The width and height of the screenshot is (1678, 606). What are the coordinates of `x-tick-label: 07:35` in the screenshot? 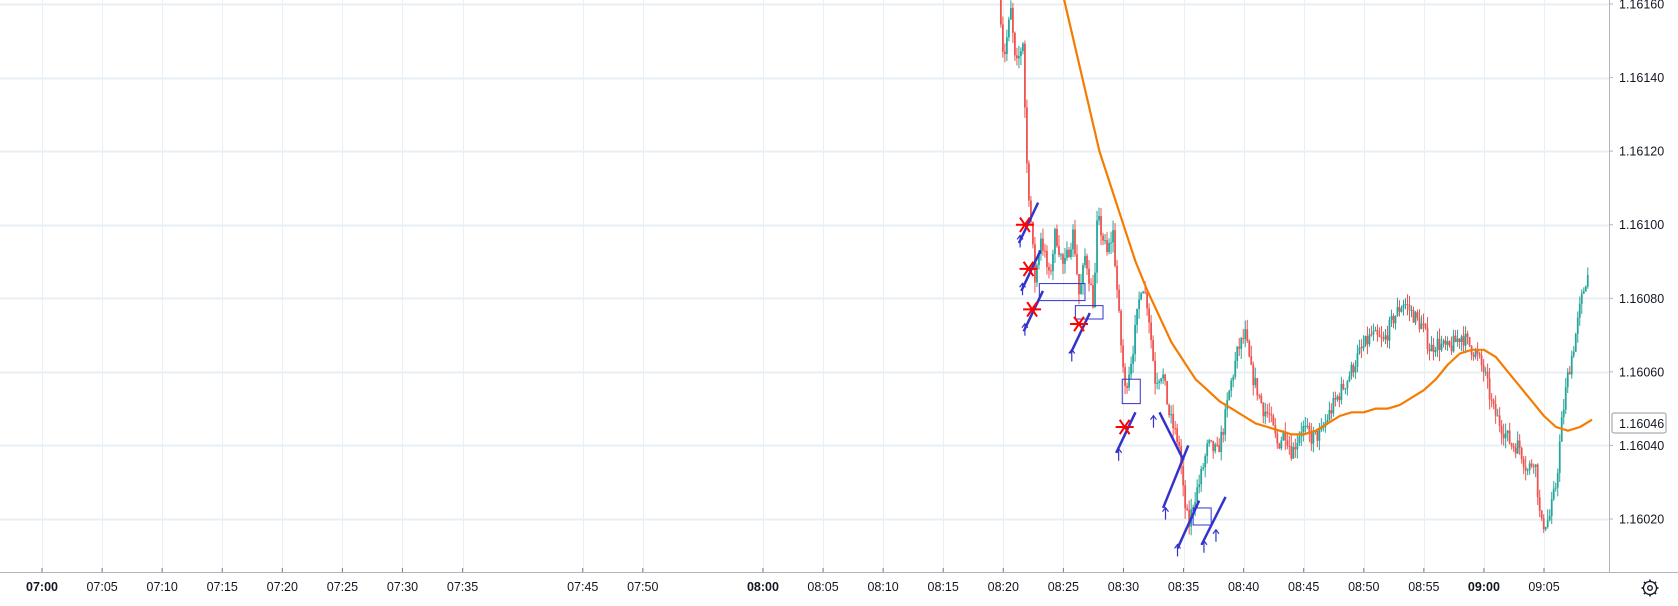 It's located at (462, 587).